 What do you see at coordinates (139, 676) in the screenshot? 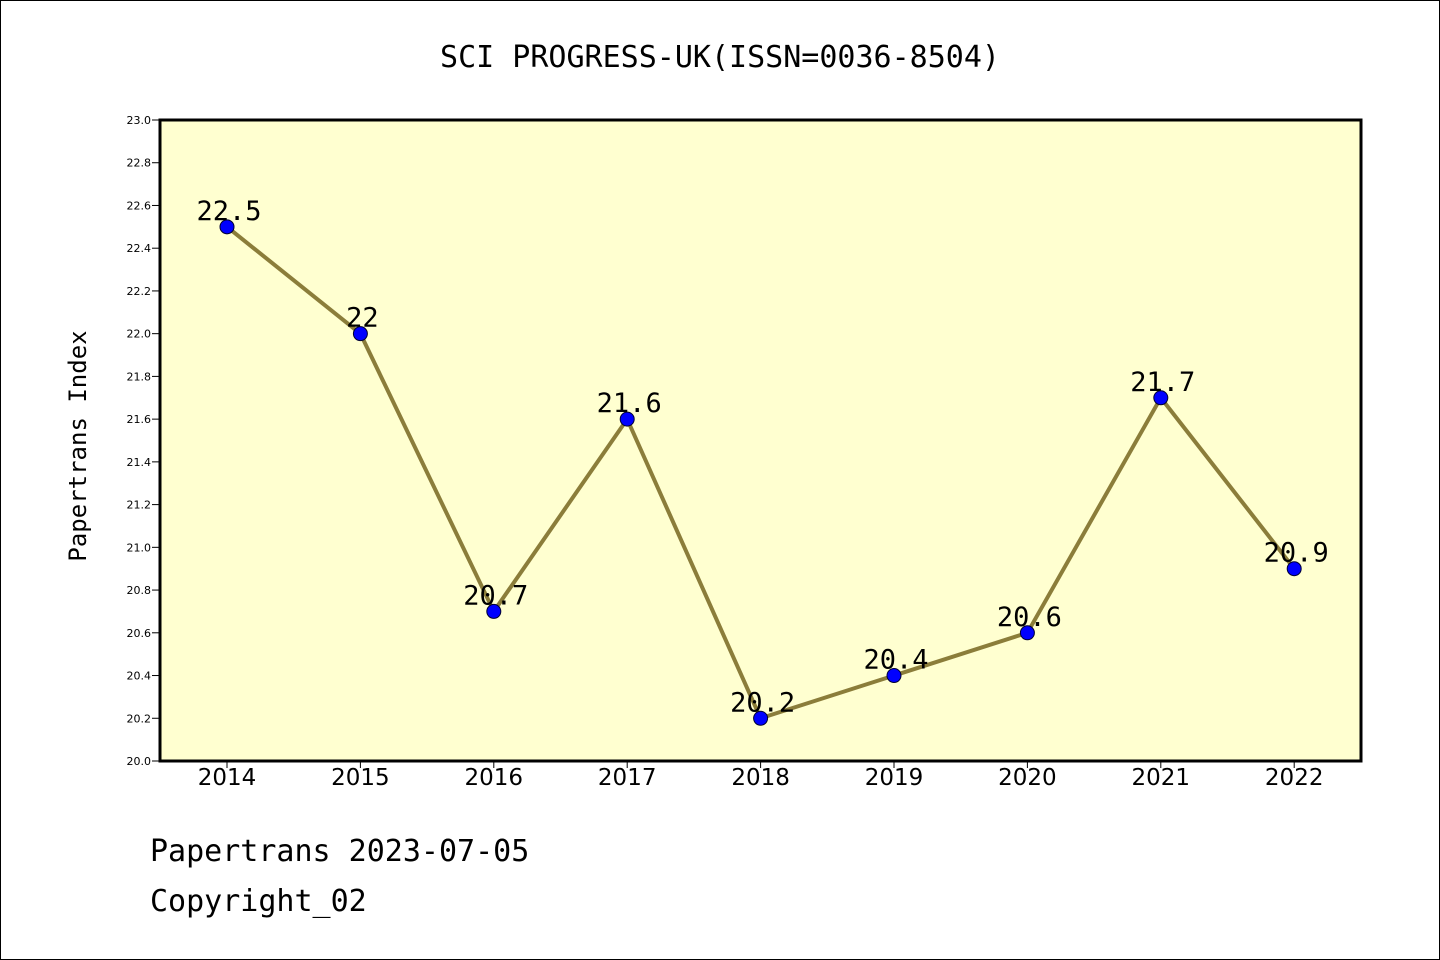
I see `y-tick-label: 20.4` at bounding box center [139, 676].